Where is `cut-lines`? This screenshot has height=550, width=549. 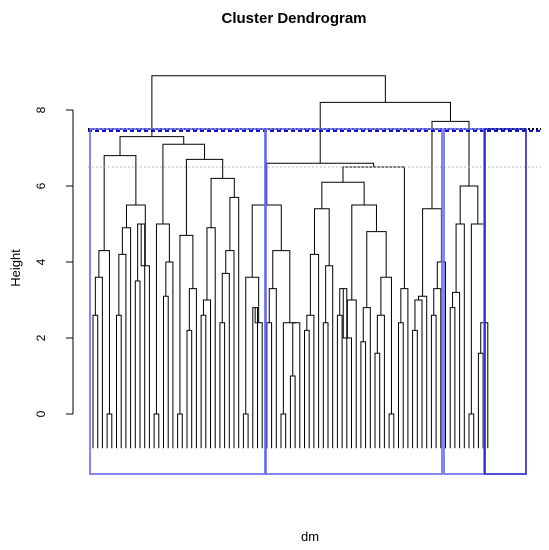 cut-lines is located at coordinates (314, 148).